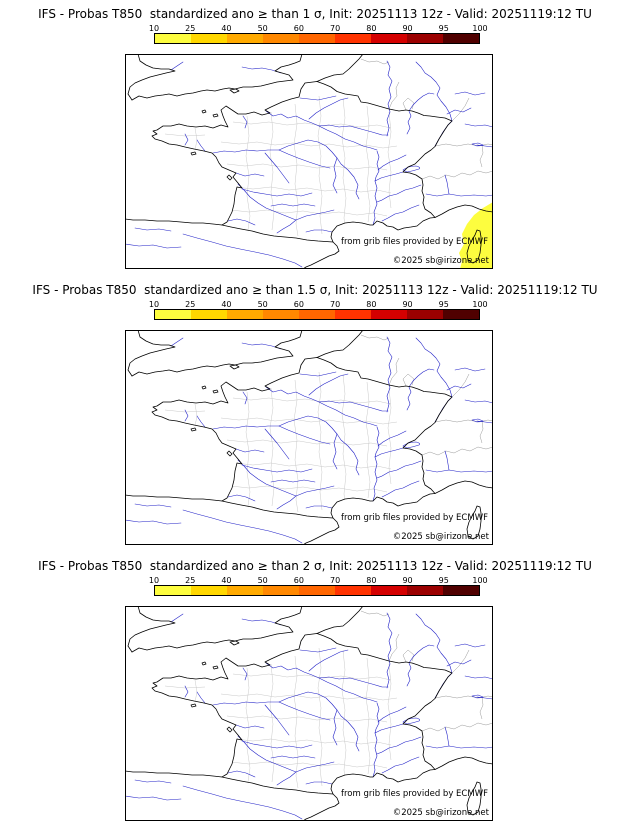 The height and width of the screenshot is (828, 630). What do you see at coordinates (193, 153) in the screenshot?
I see `island-belle-ile` at bounding box center [193, 153].